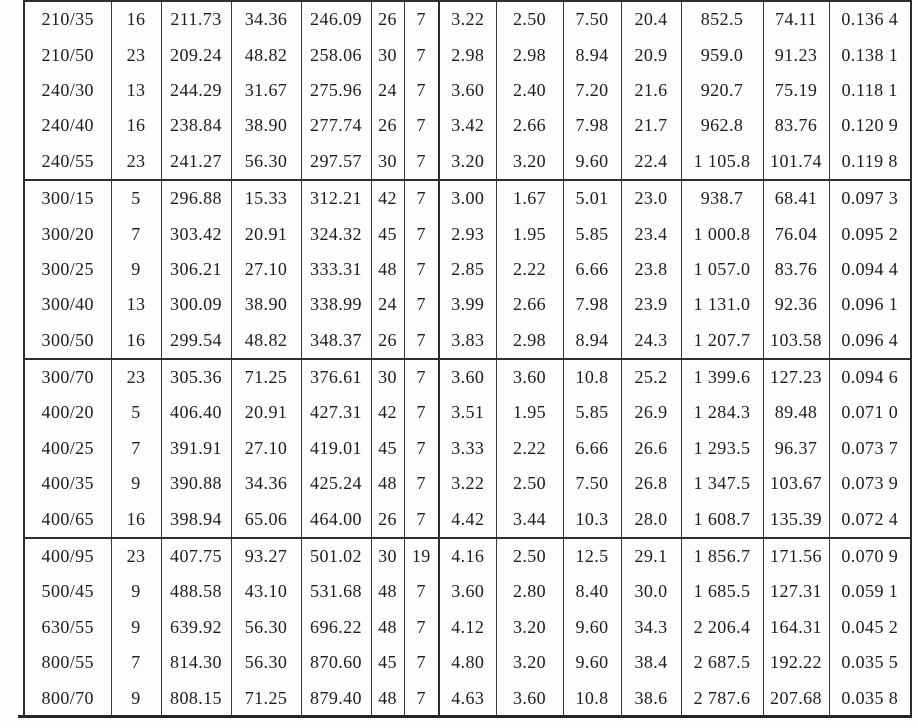 The height and width of the screenshot is (728, 918). What do you see at coordinates (68, 19) in the screenshot?
I see `table-cell: 210/35` at bounding box center [68, 19].